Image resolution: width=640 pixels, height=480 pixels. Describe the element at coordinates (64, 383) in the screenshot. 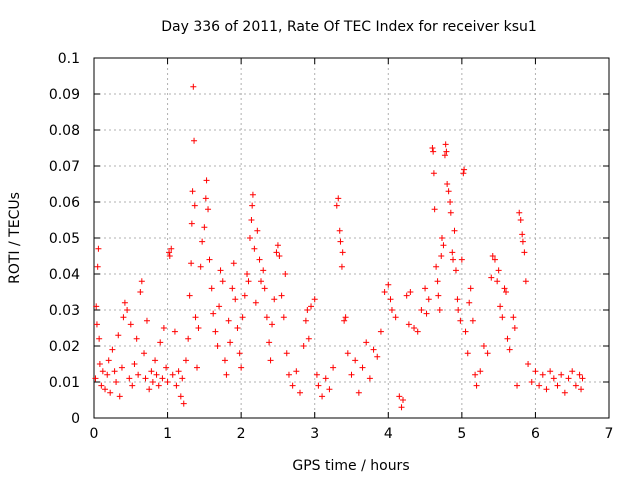

I see `y-tick-label: 0.01` at that location.